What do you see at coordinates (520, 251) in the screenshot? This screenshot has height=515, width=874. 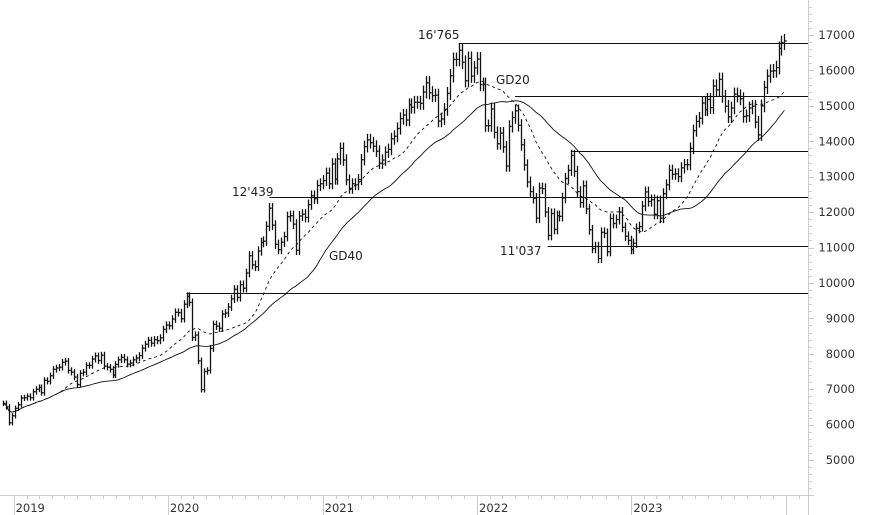 I see `level-label-11037: 11'037` at bounding box center [520, 251].